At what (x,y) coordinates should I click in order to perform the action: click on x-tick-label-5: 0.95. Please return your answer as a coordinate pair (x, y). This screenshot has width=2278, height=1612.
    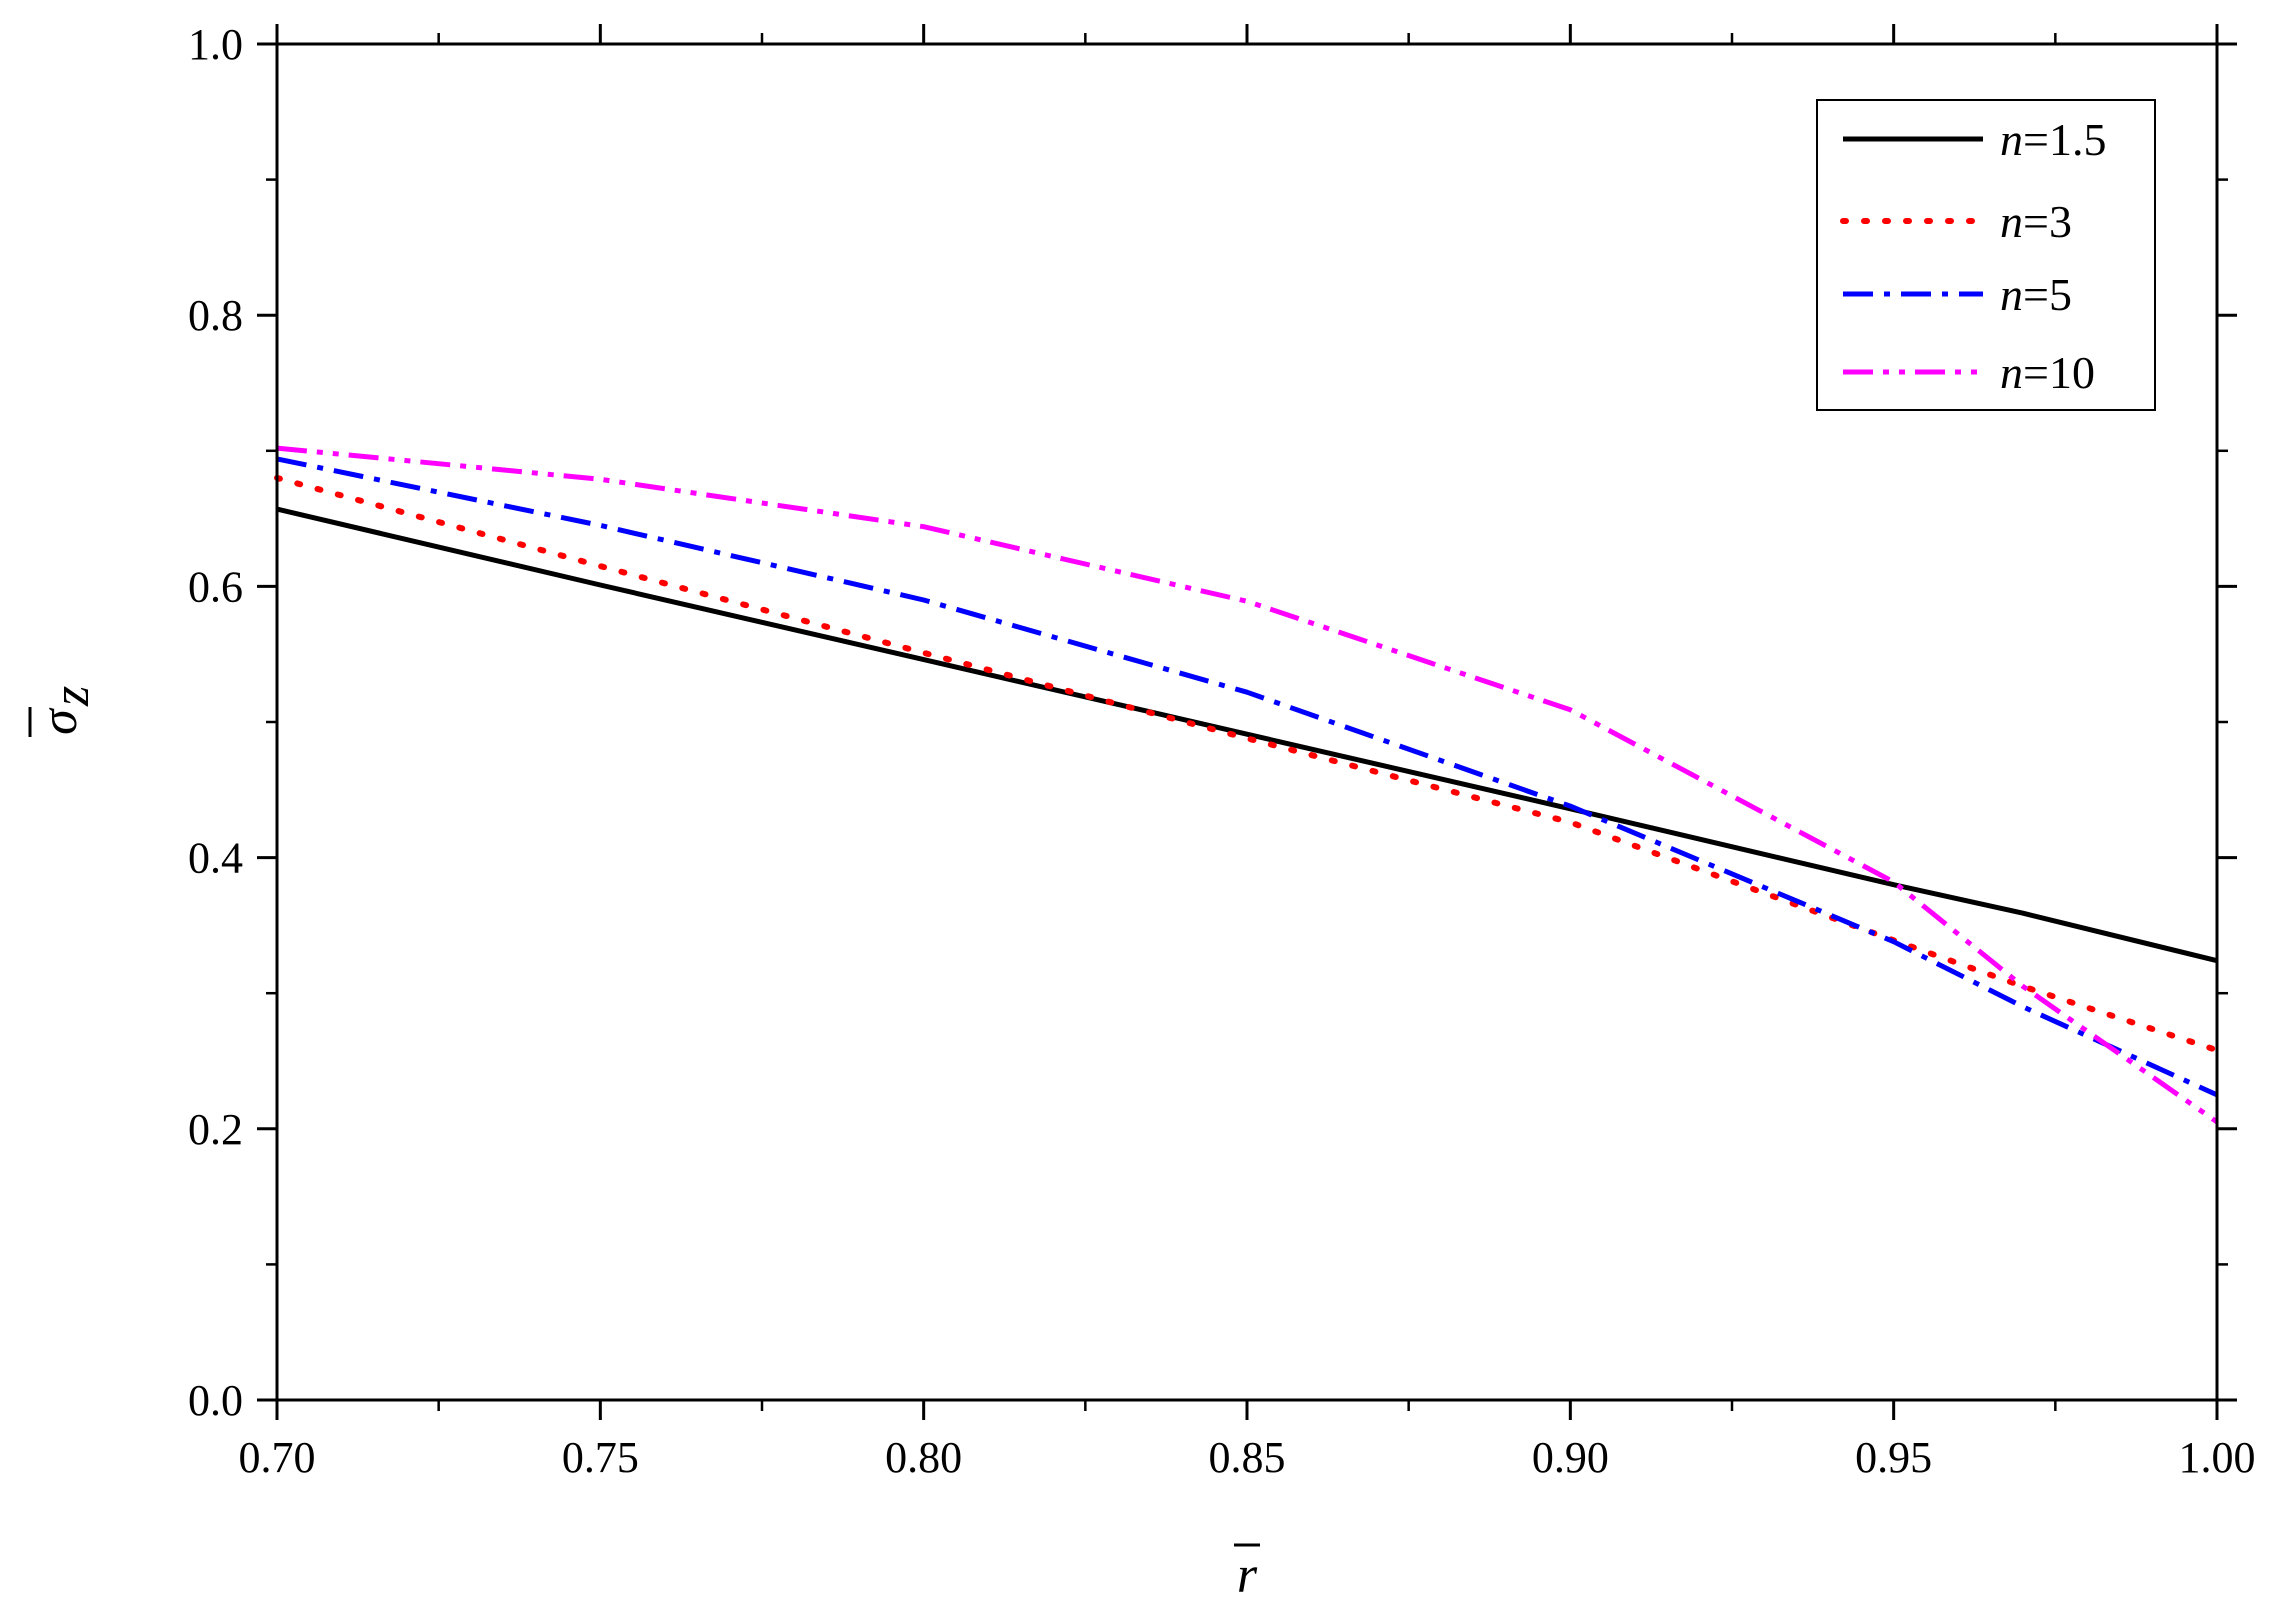
    Looking at the image, I should click on (1893, 1457).